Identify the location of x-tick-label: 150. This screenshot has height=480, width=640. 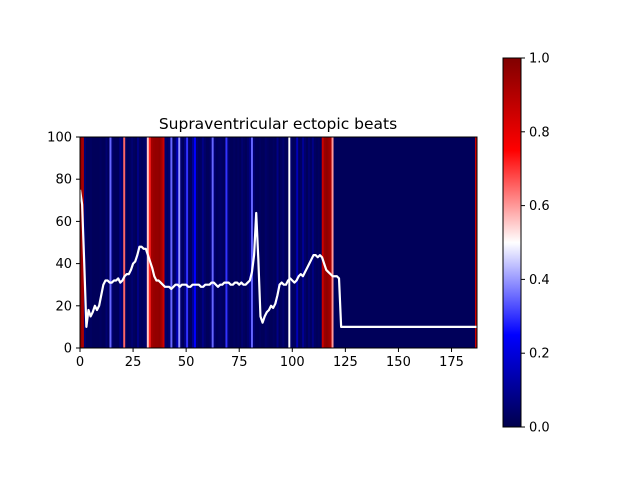
(398, 362).